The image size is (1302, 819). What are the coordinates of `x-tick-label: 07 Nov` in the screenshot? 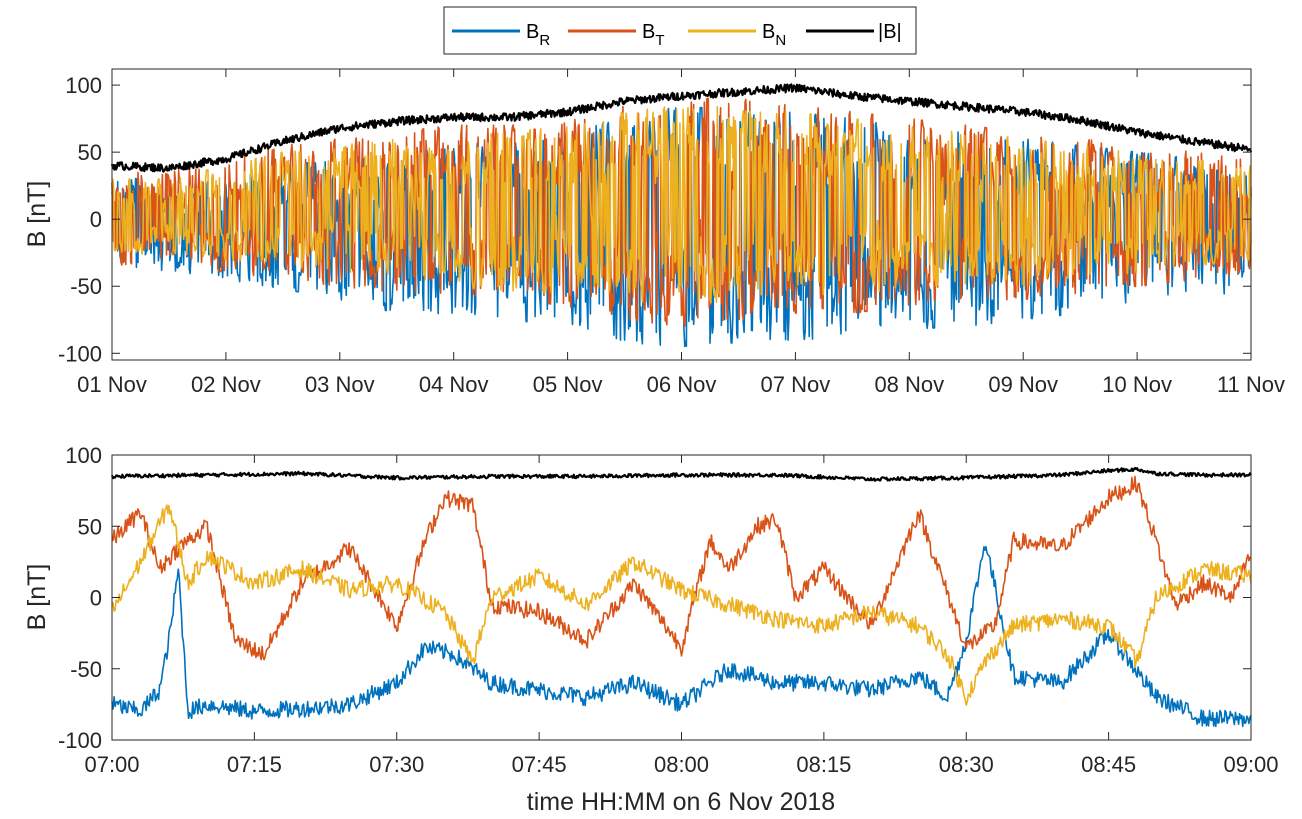 It's located at (796, 384).